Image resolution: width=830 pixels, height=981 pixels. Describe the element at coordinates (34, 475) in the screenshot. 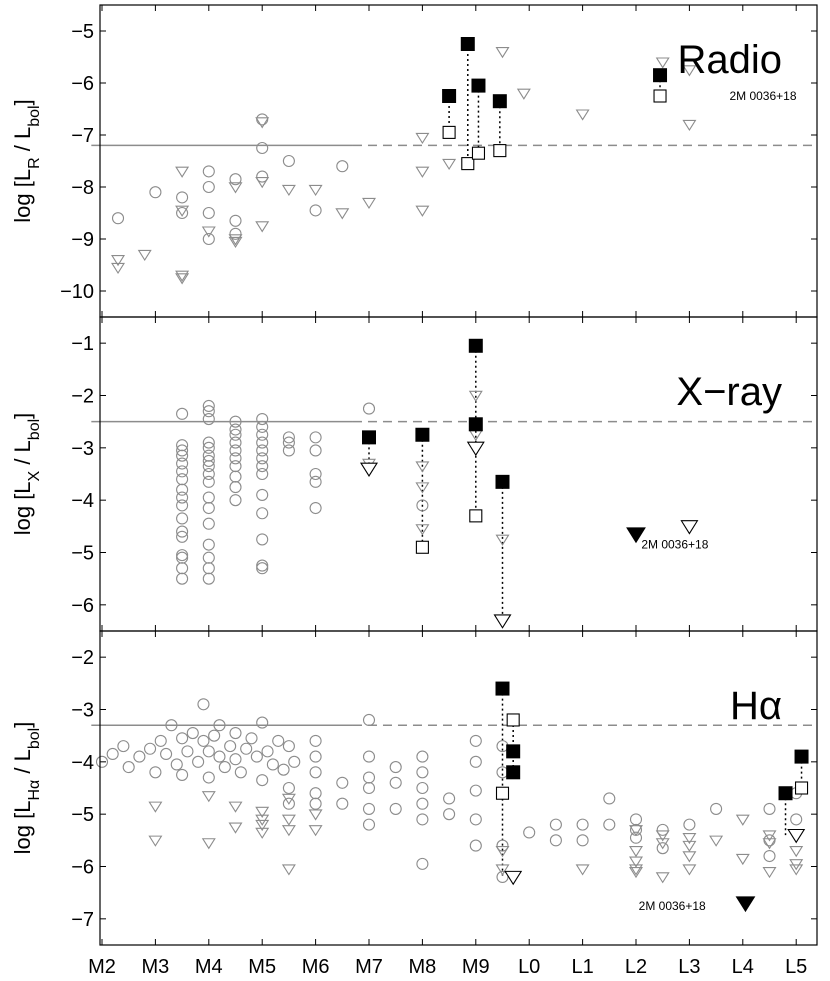

I see `y-axis-label-subscript: X` at that location.